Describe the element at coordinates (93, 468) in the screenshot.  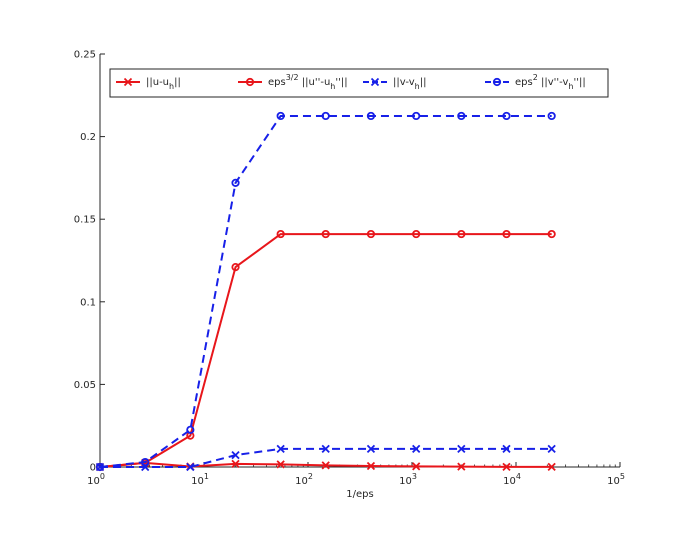
I see `y-tick-label: 0` at that location.